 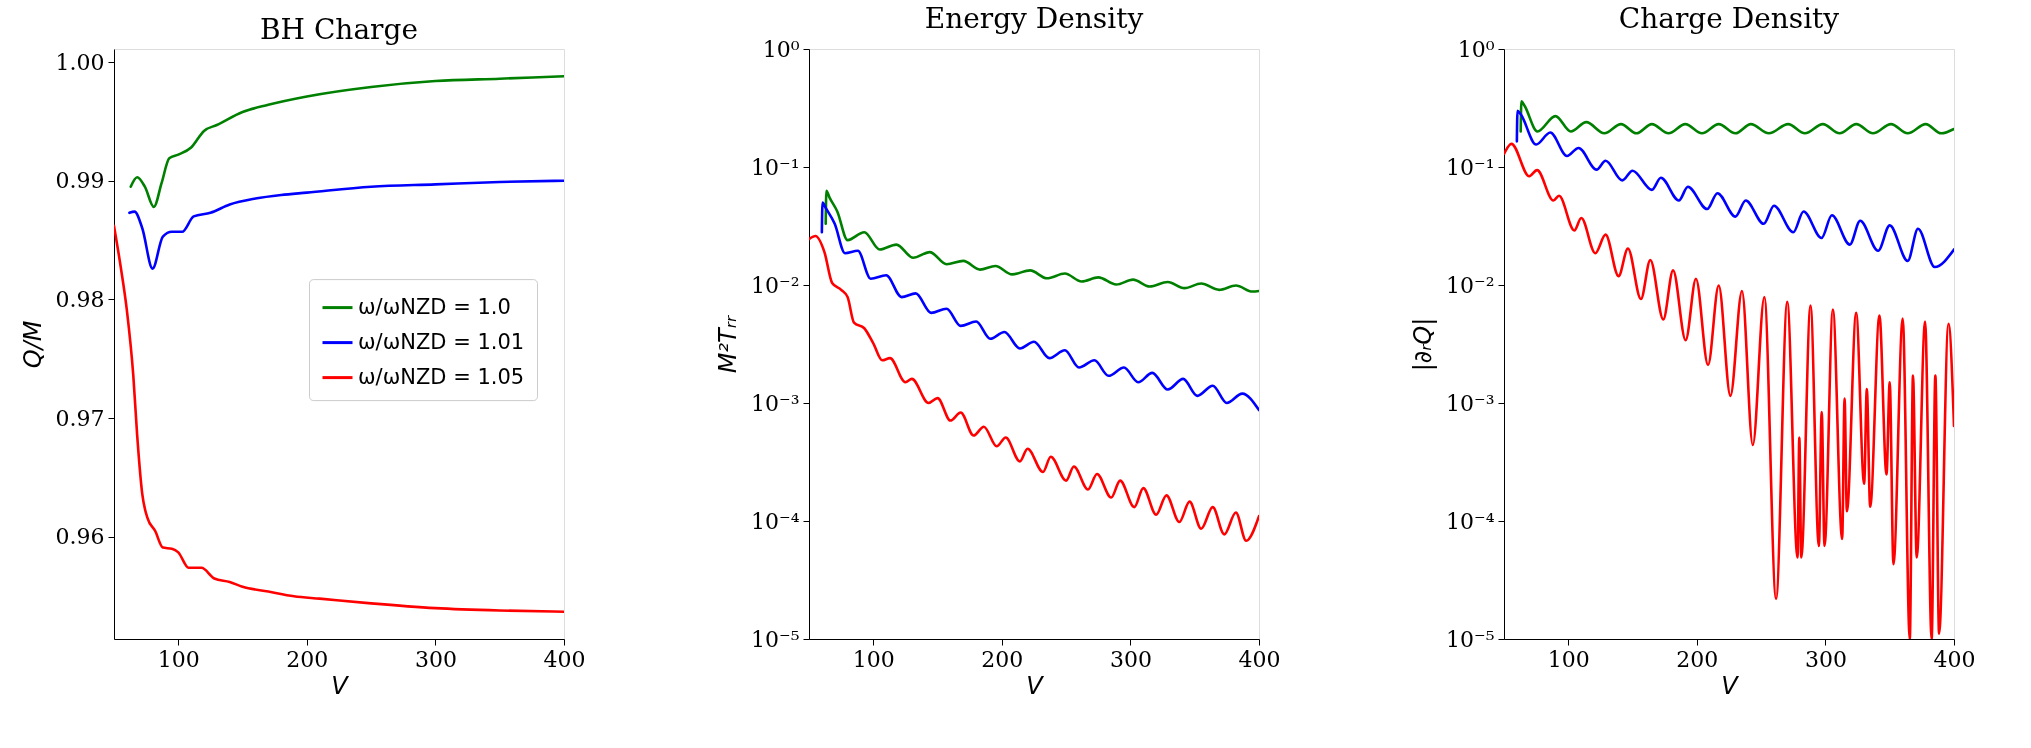 I want to click on y-tick-label: 0.97, so click(x=80, y=418).